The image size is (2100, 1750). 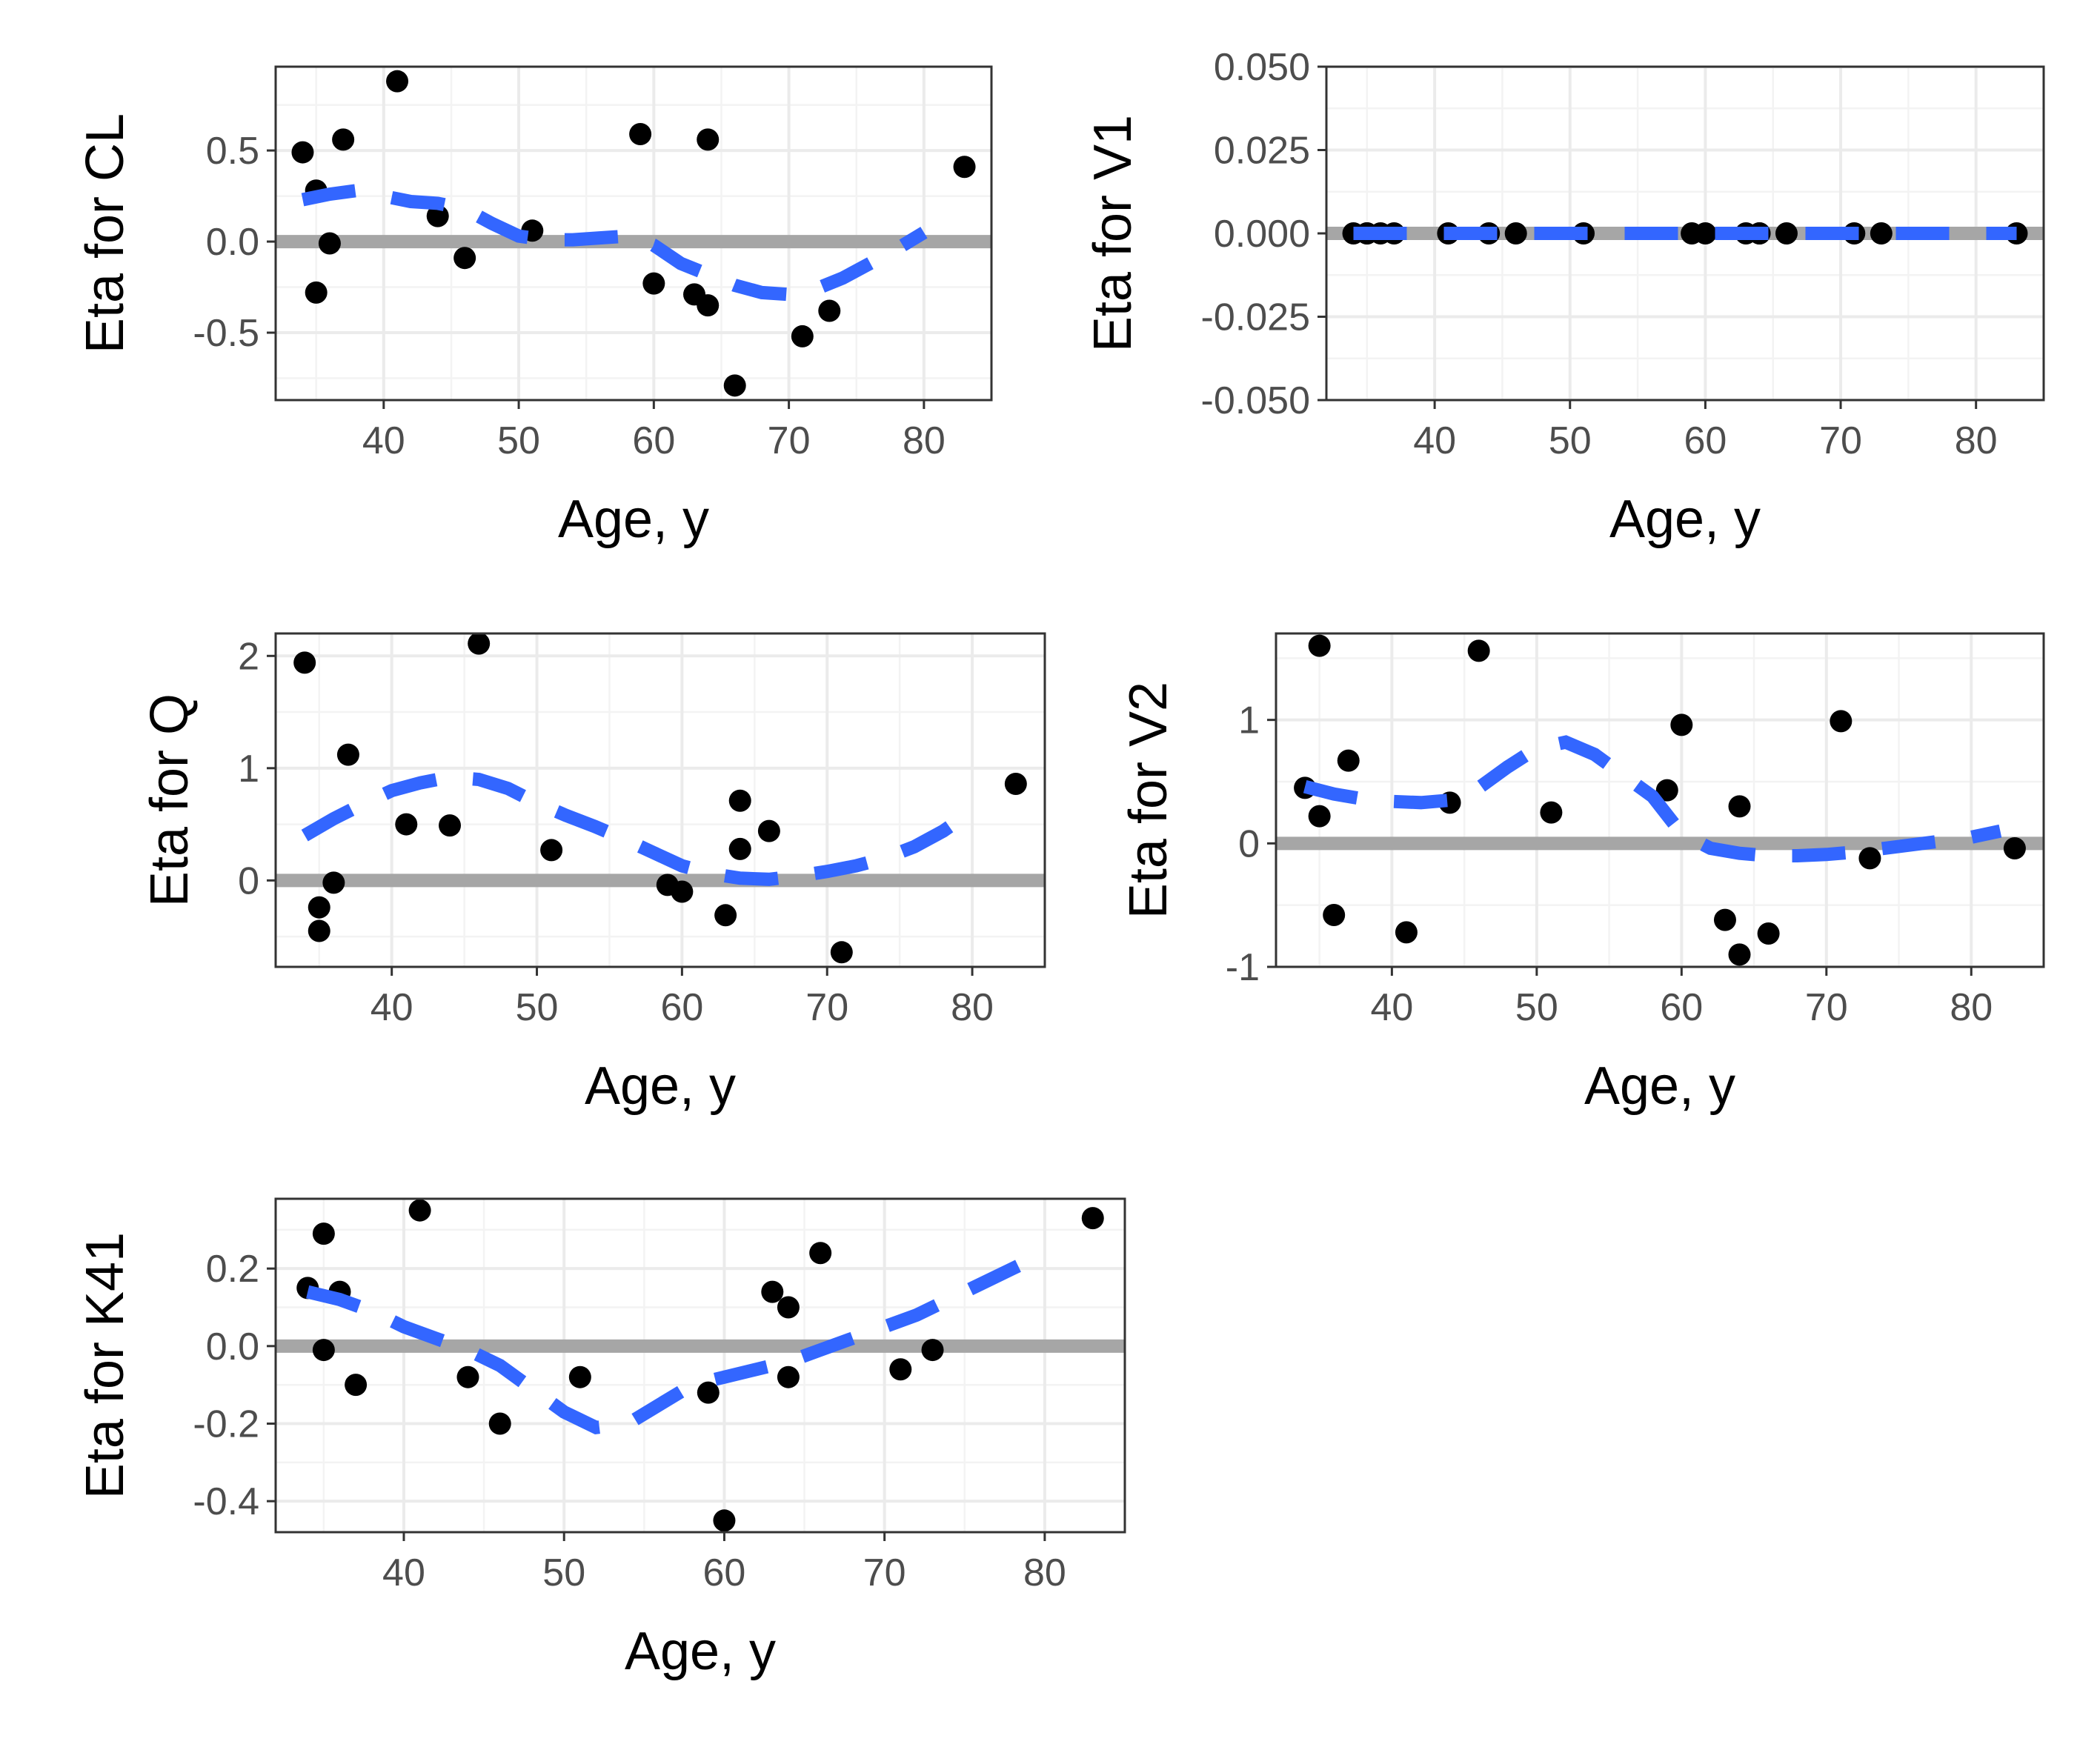 I want to click on y-tick-label: -0.5, so click(x=226, y=333).